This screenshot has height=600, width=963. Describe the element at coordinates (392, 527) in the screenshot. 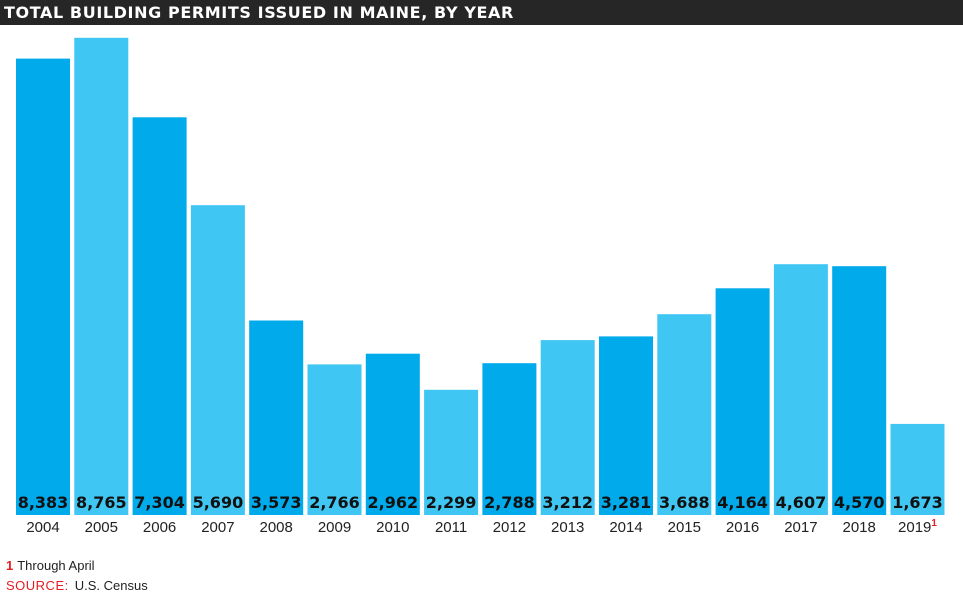

I see `x-tick-2010: 2010` at that location.